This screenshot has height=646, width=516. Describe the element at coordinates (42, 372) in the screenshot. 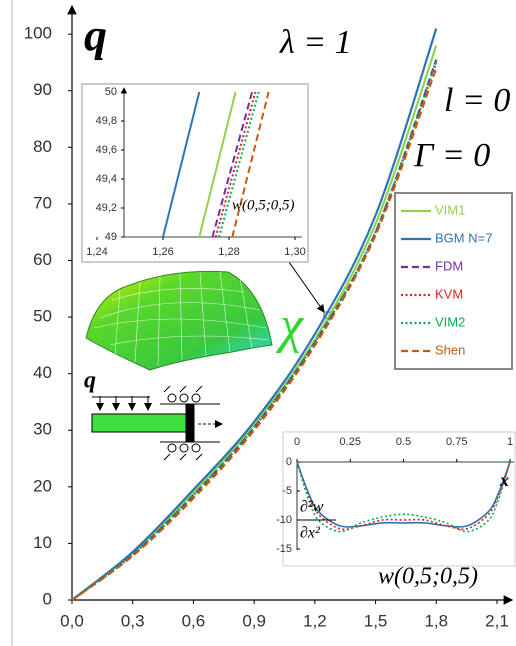

I see `y-tick-label: 40` at that location.